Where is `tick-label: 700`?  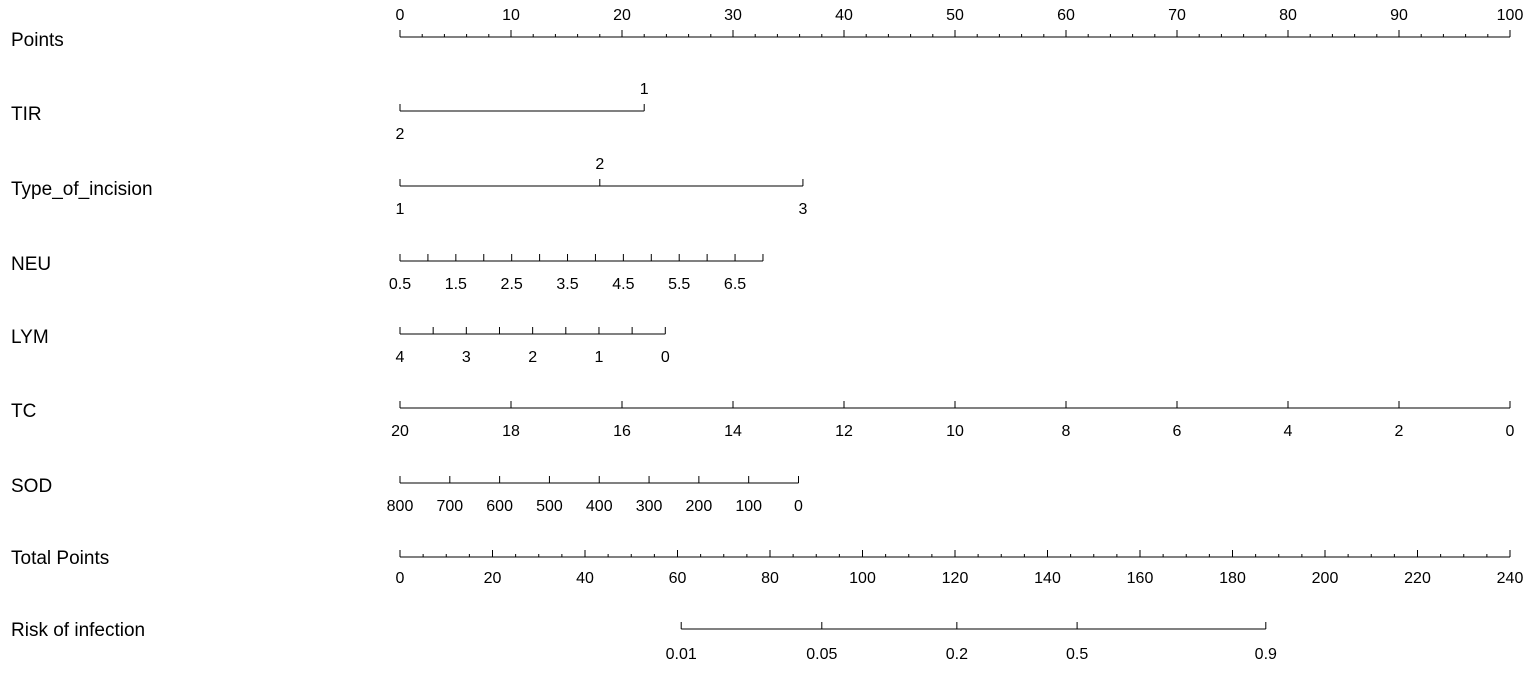
tick-label: 700 is located at coordinates (449, 506).